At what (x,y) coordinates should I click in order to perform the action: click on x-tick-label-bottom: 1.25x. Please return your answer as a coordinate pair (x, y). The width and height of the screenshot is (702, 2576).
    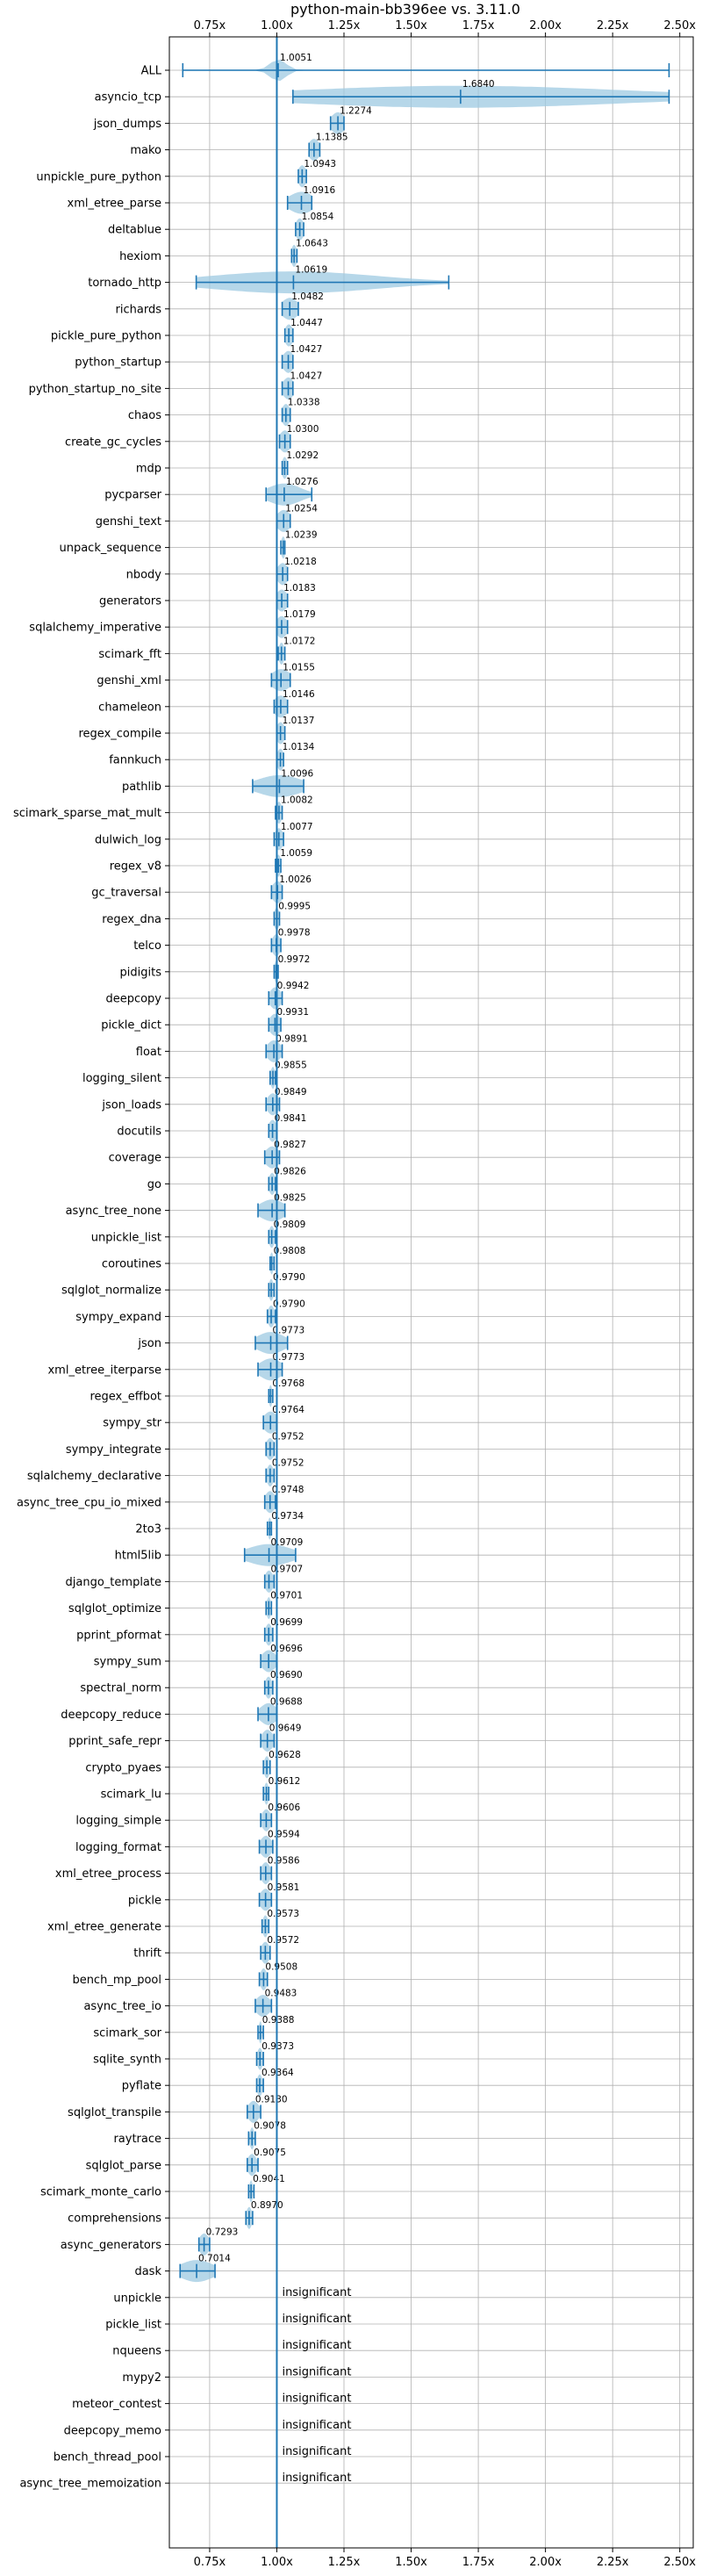
    Looking at the image, I should click on (344, 2562).